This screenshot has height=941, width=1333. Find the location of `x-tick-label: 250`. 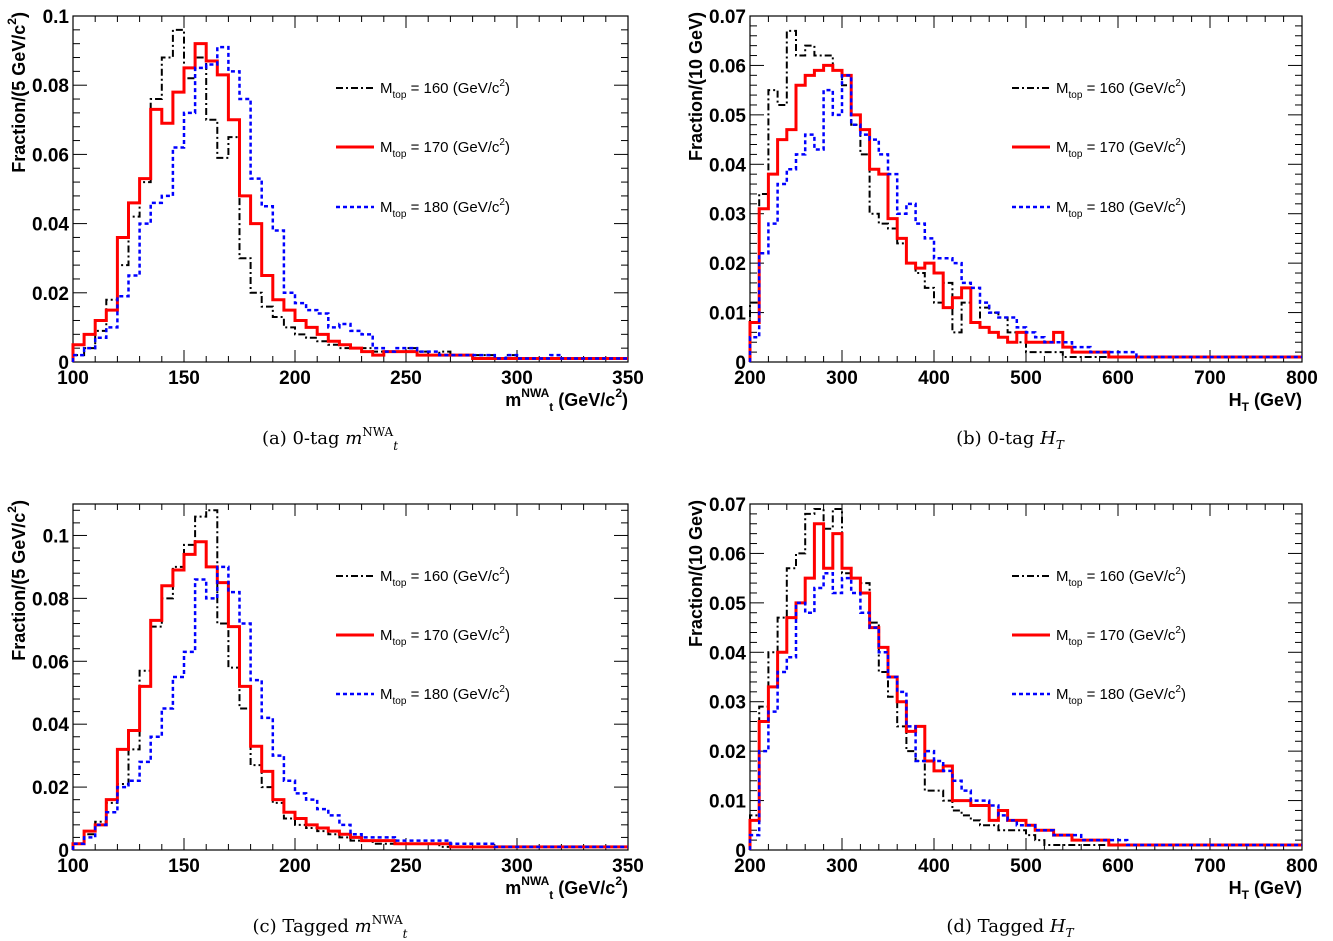

x-tick-label: 250 is located at coordinates (406, 378).